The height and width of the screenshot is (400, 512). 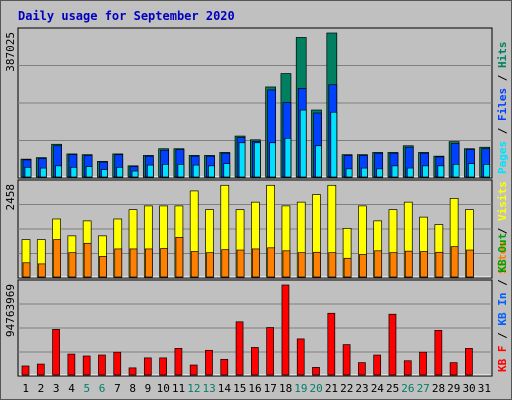 What do you see at coordinates (225, 388) in the screenshot?
I see `x-tick-label-14: 14` at bounding box center [225, 388].